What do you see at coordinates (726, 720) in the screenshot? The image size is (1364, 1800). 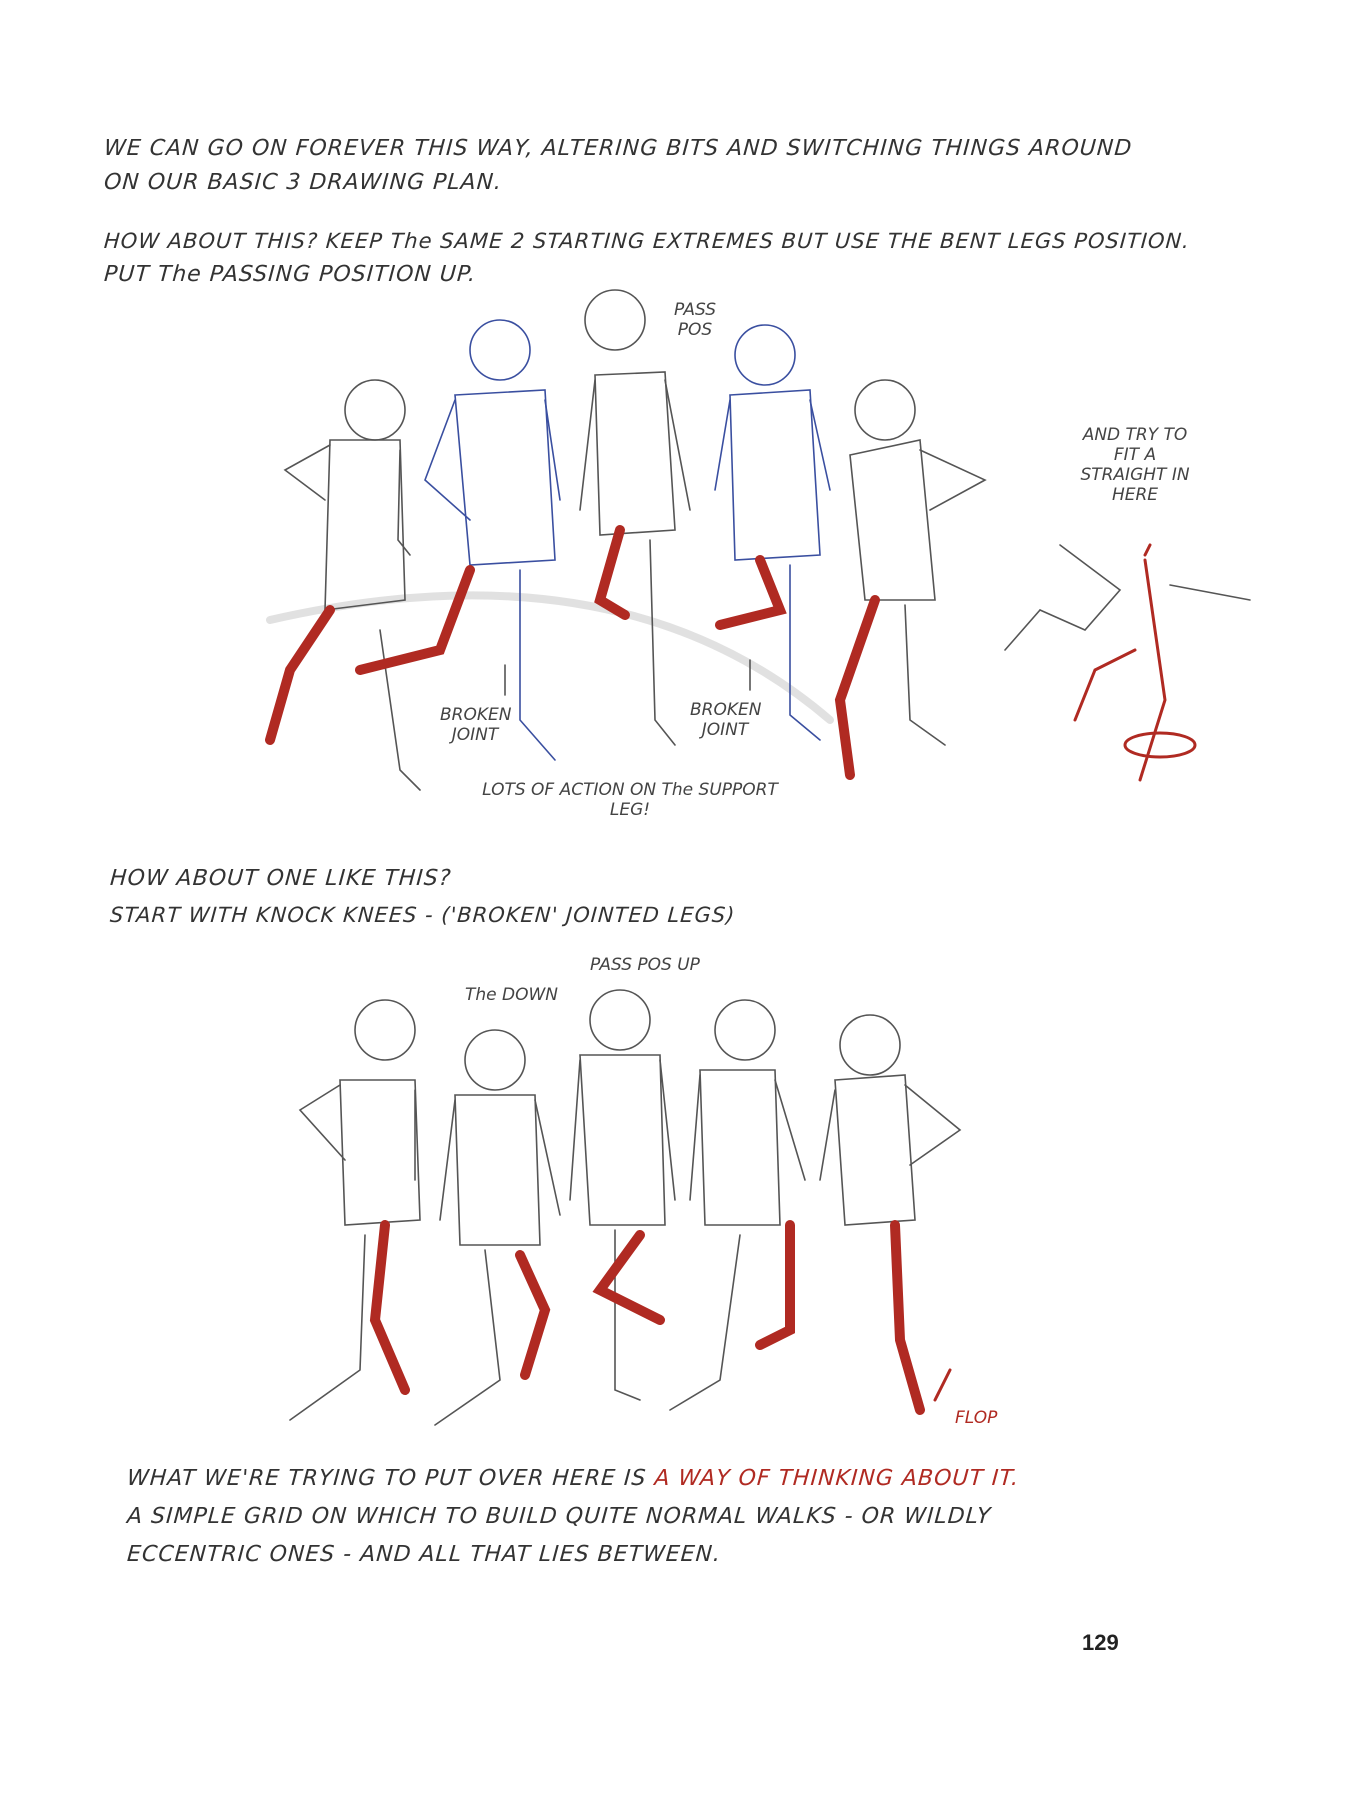 I see `broken-joint-right-note: BROKEN JOINT` at bounding box center [726, 720].